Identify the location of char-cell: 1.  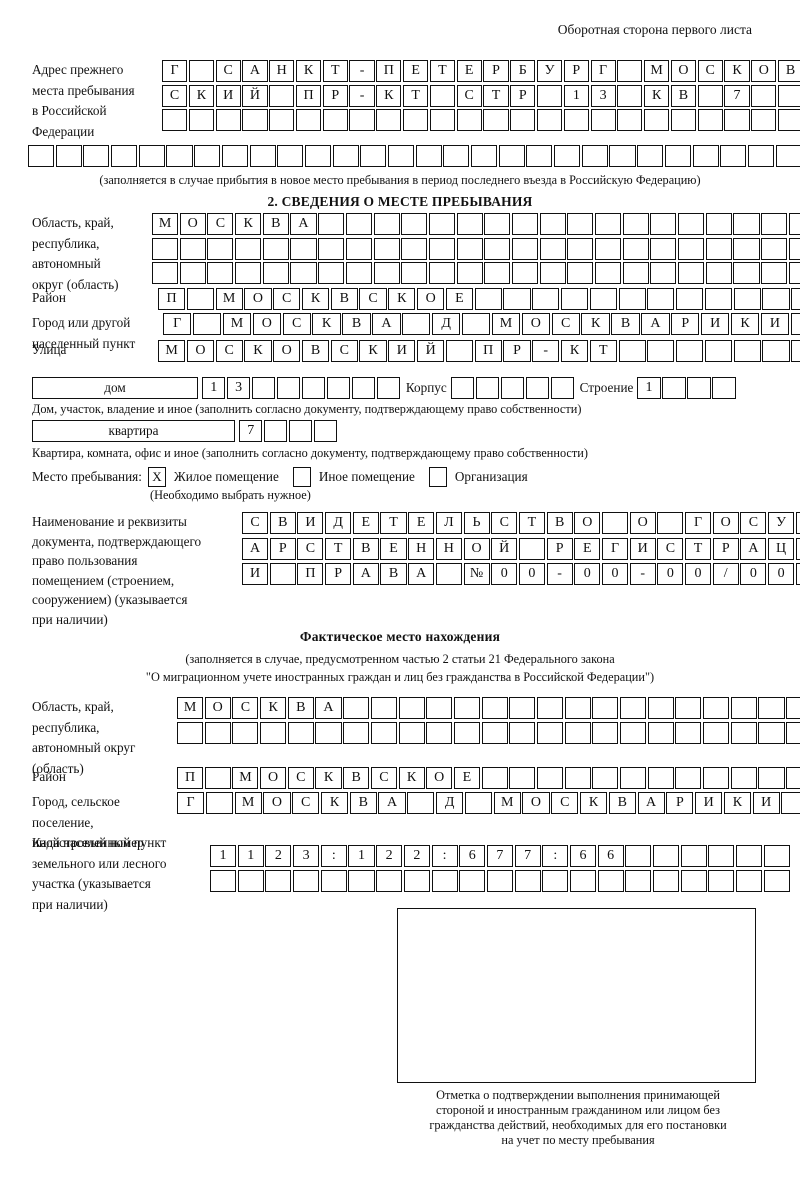
(223, 856).